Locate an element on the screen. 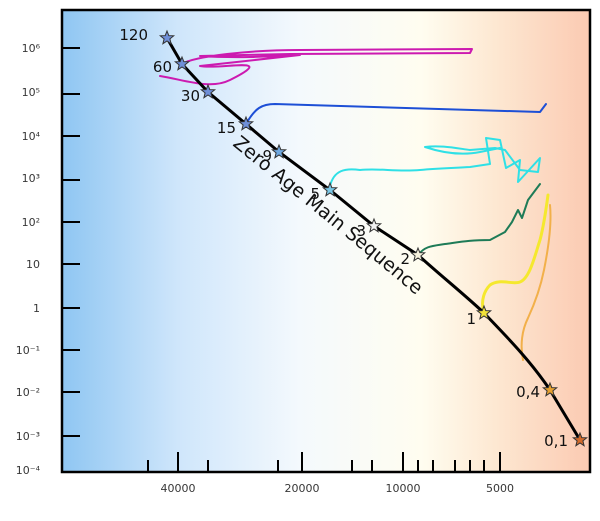  mass-label: 120 is located at coordinates (133, 35).